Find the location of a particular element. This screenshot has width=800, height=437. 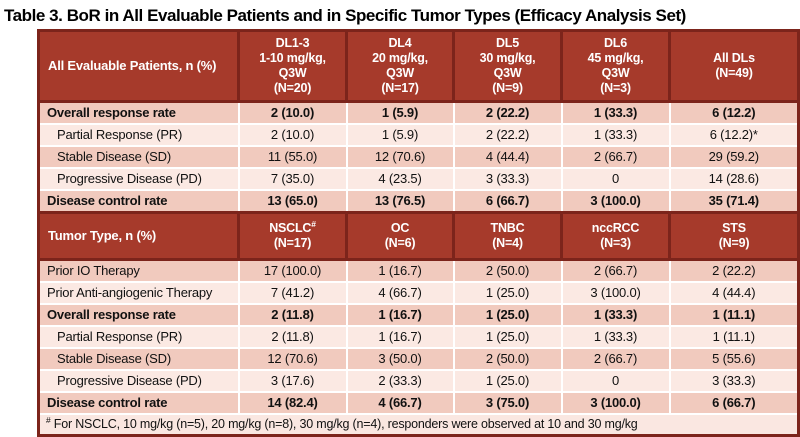

value-cell: 13 (76.5) is located at coordinates (400, 201).